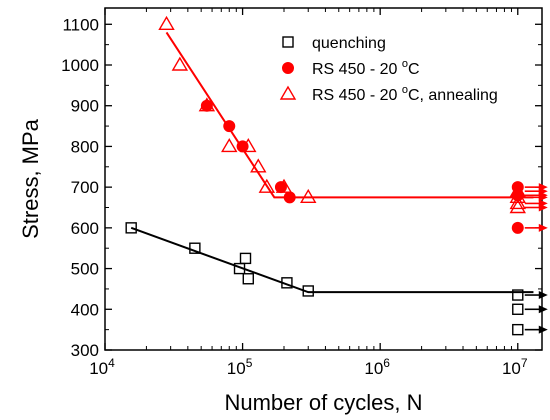  What do you see at coordinates (85, 309) in the screenshot?
I see `y-tick-label: 400` at bounding box center [85, 309].